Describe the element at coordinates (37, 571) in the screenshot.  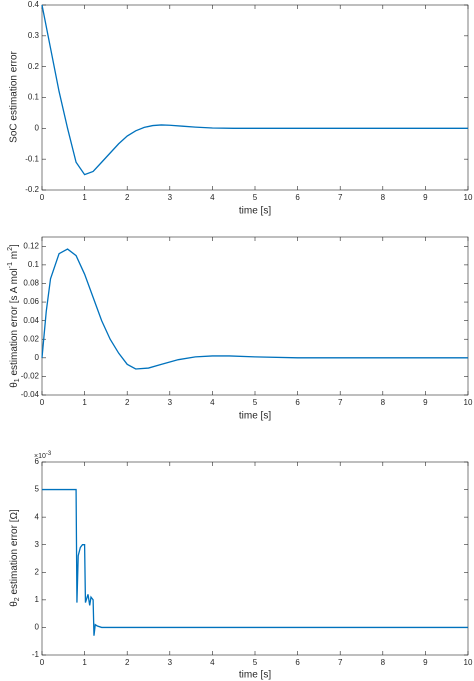
I see `y-tick-label: 2` at that location.